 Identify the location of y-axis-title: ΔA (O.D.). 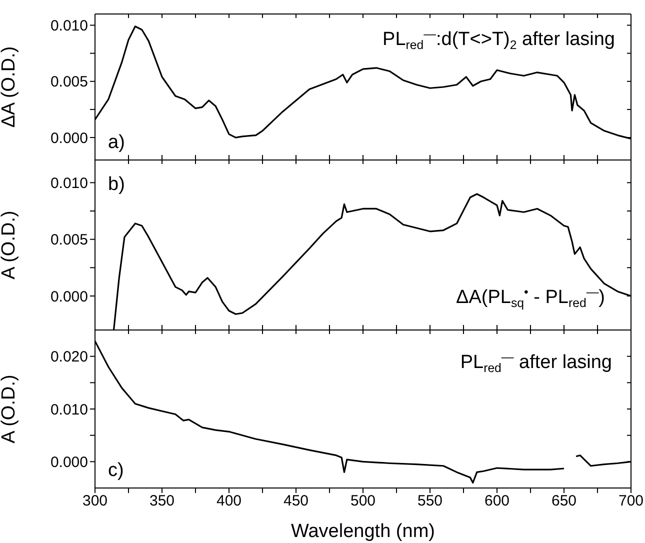
(10, 87).